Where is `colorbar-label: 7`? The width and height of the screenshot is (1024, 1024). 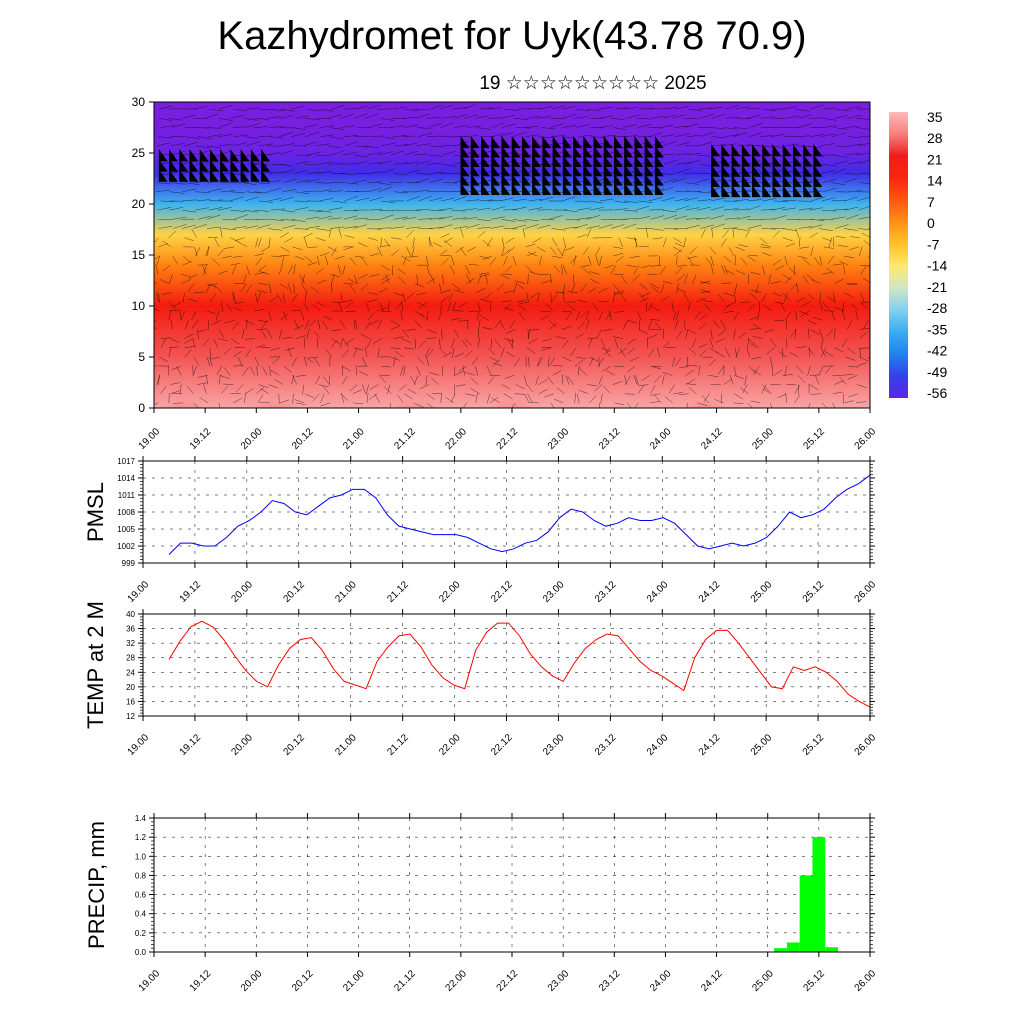
colorbar-label: 7 is located at coordinates (931, 202).